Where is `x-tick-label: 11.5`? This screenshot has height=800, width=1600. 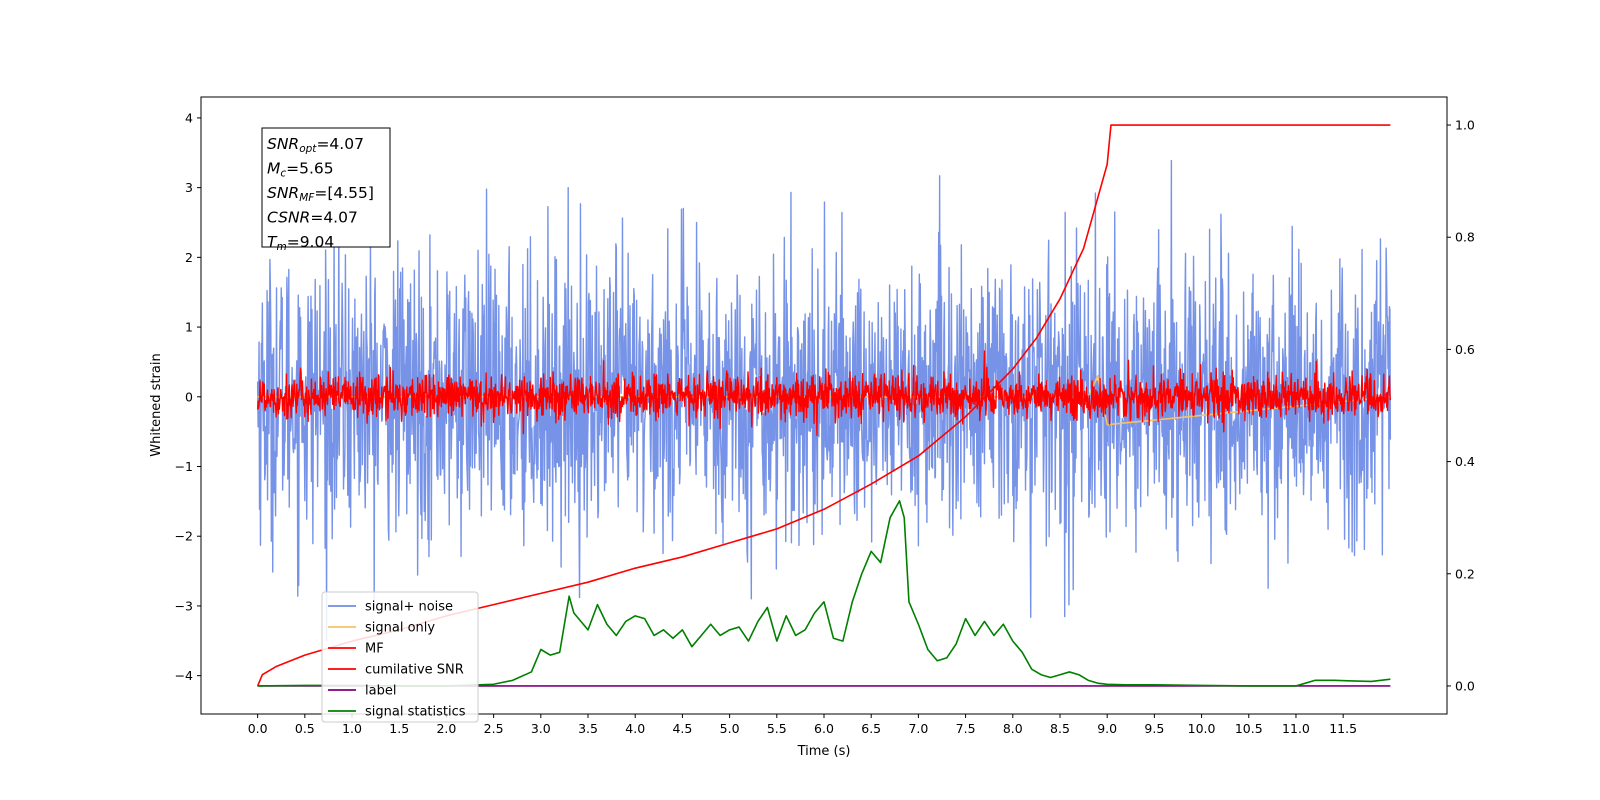
x-tick-label: 11.5 is located at coordinates (1343, 728).